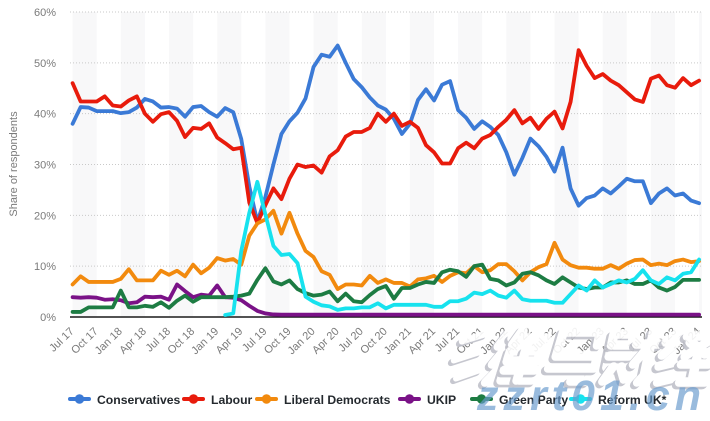 This screenshot has width=710, height=421. What do you see at coordinates (302, 342) in the screenshot?
I see `svg-text: Jan 20` at bounding box center [302, 342].